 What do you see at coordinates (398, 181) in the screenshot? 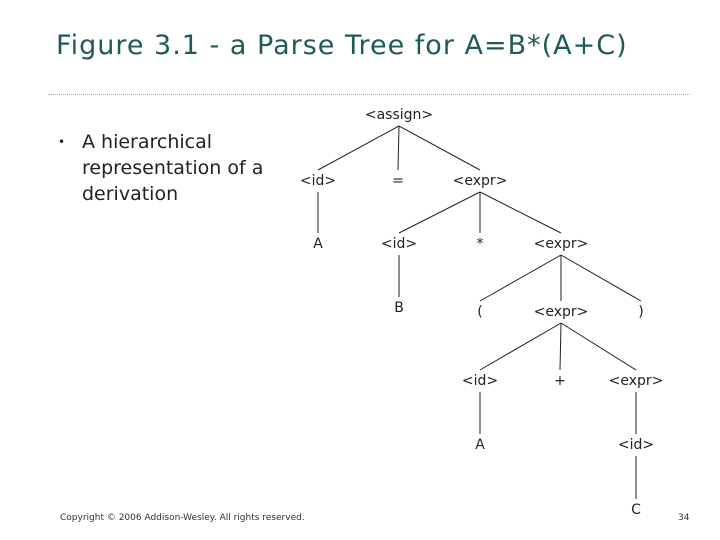
I see `tree-node: =` at bounding box center [398, 181].